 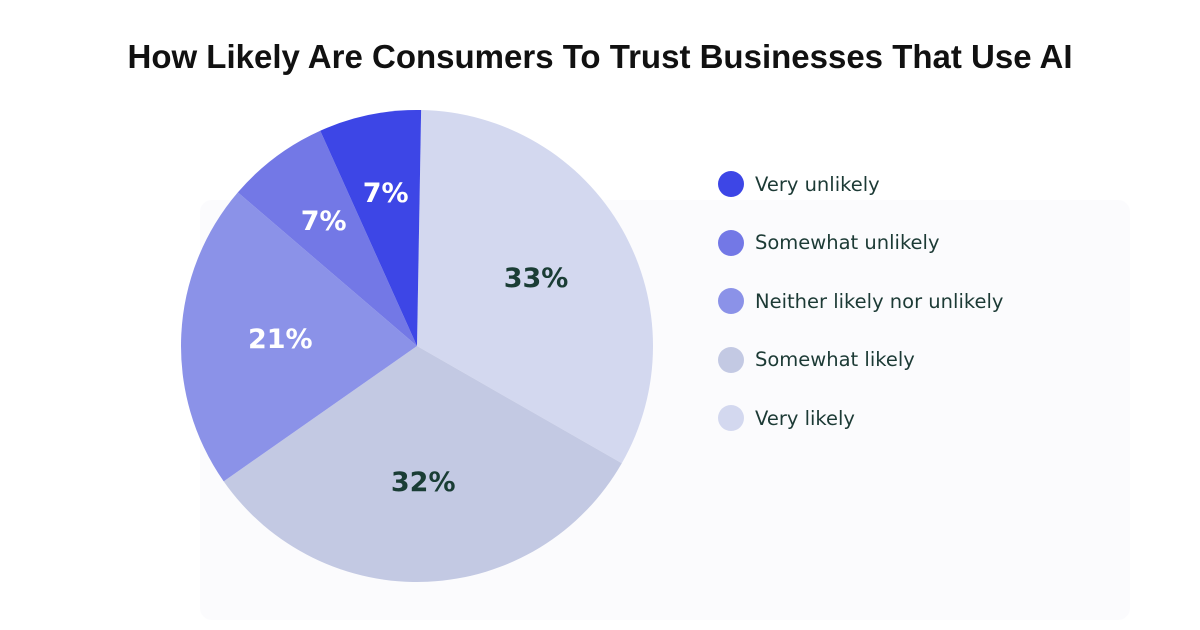 What do you see at coordinates (817, 184) in the screenshot?
I see `legend-label: Very unlikely` at bounding box center [817, 184].